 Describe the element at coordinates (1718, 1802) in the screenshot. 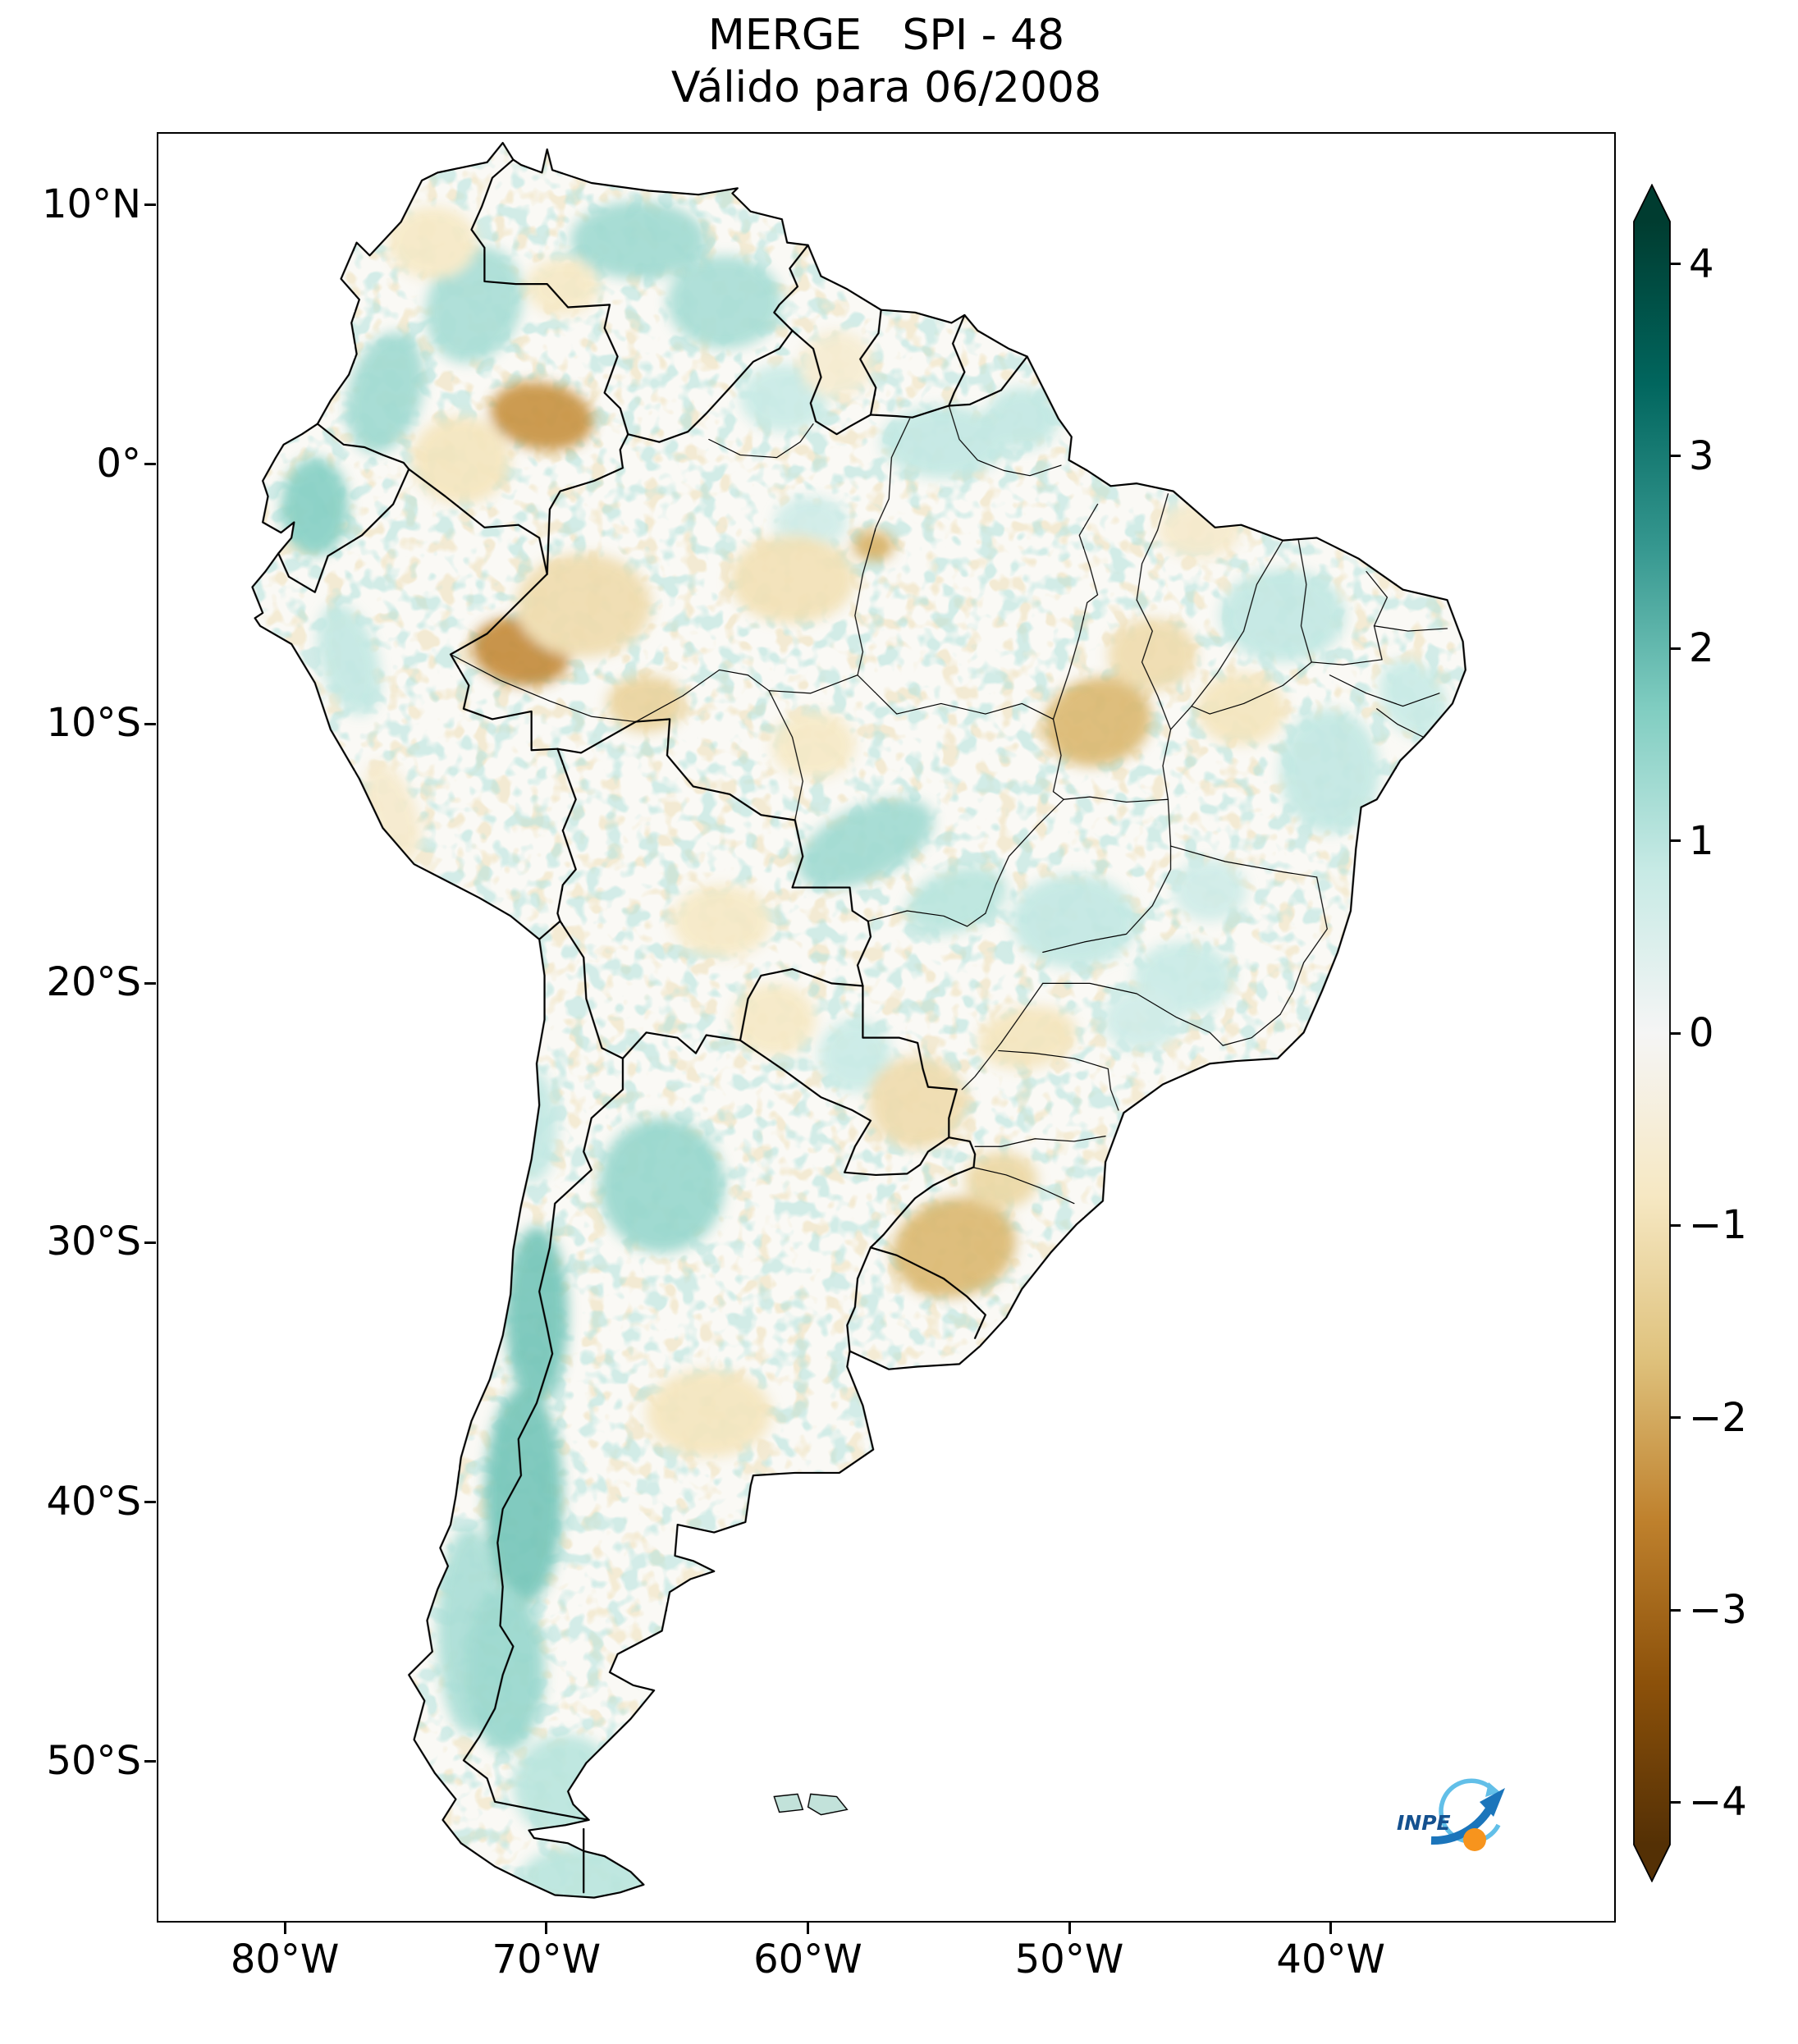

I see `colorbar-tick-label: −4` at that location.